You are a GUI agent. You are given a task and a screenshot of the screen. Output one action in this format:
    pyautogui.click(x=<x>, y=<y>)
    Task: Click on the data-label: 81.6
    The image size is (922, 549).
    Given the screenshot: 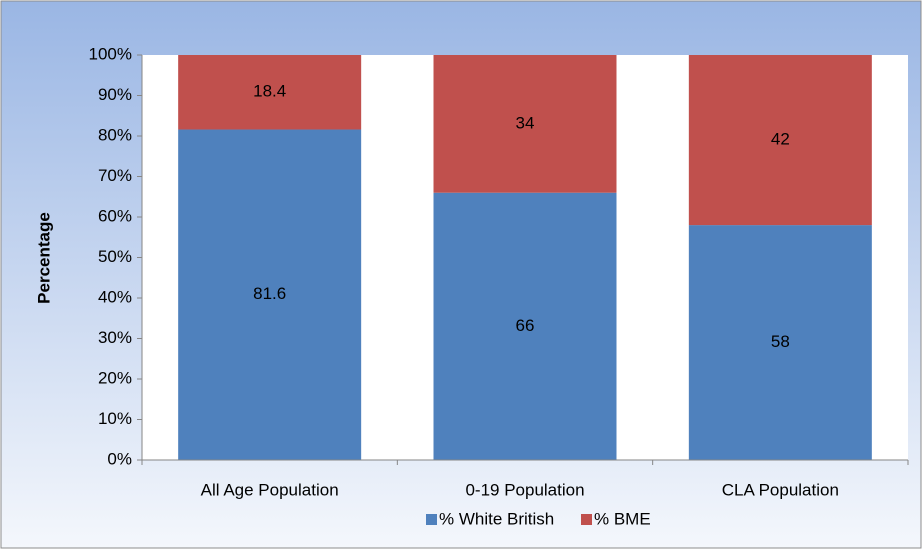 What is the action you would take?
    pyautogui.click(x=269, y=293)
    